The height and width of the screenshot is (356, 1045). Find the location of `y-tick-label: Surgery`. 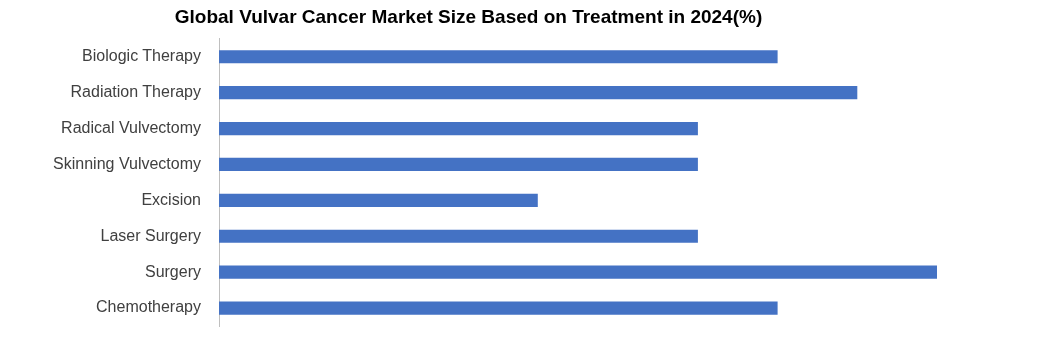

y-tick-label: Surgery is located at coordinates (172, 271).